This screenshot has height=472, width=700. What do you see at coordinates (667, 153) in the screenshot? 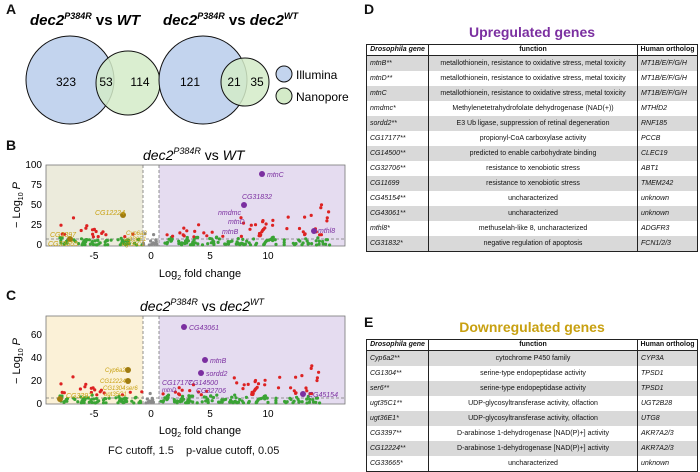
I see `up-cell-ortho: CLEC19` at bounding box center [667, 153].